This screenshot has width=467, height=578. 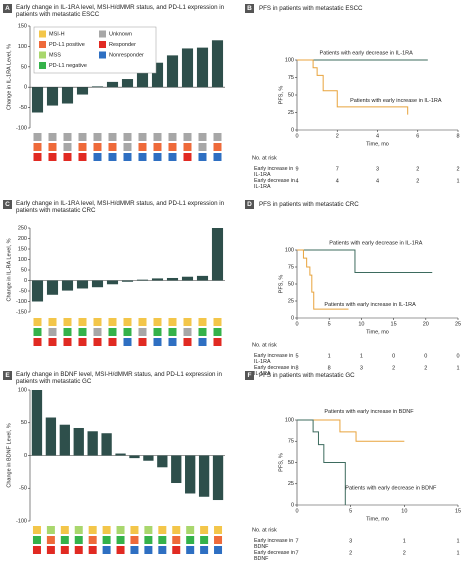 I want to click on y-tick-label: 100, so click(x=289, y=60).